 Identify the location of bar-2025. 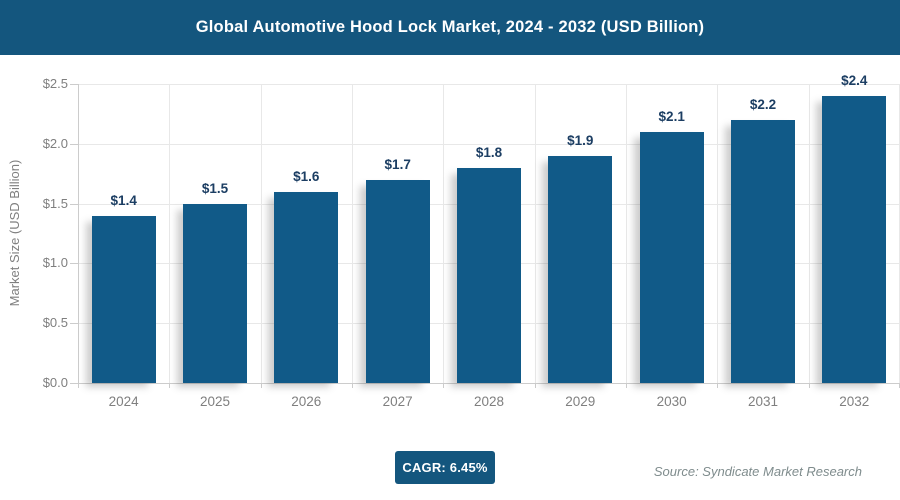
(215, 293).